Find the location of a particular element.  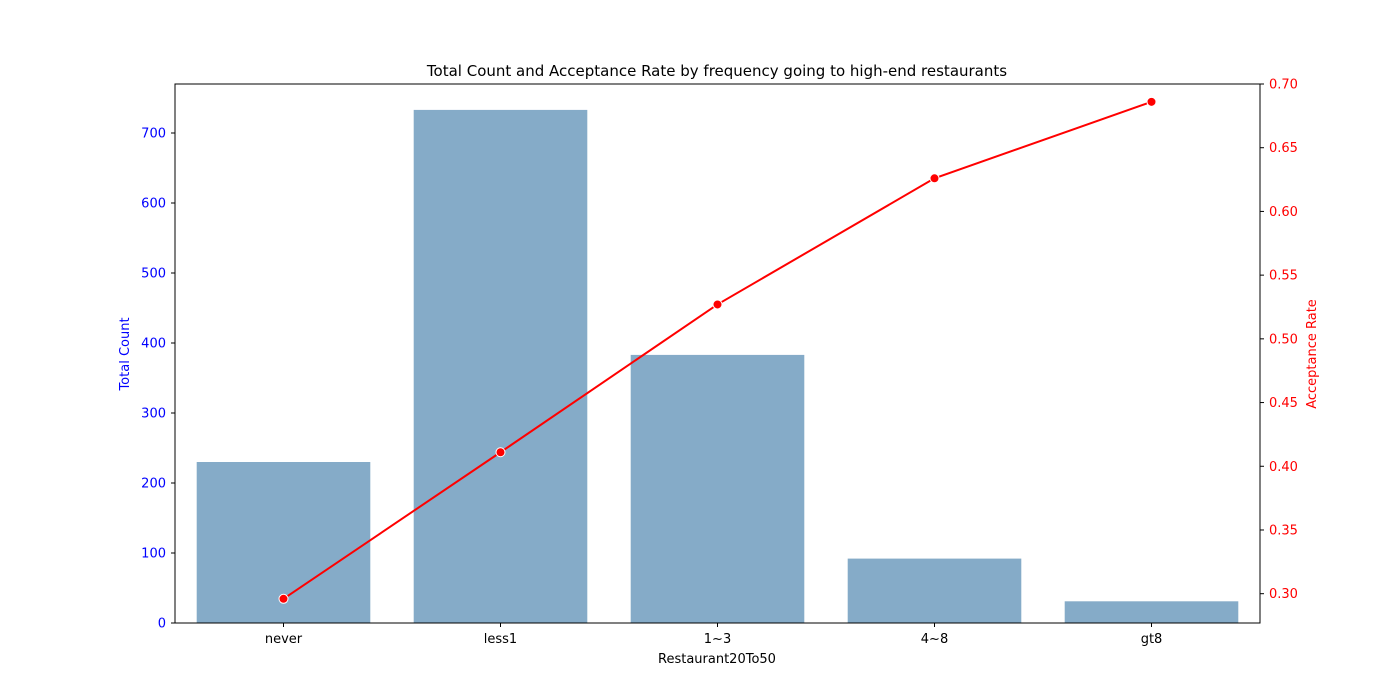

right-tick-label: 0.50 is located at coordinates (1283, 339).